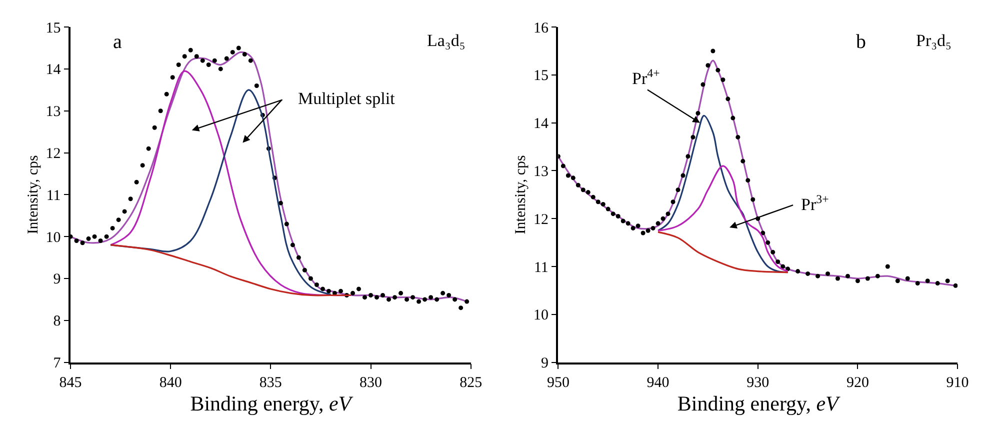 This screenshot has width=982, height=434. Describe the element at coordinates (646, 77) in the screenshot. I see `annotation: Pr$^{4+}$` at that location.